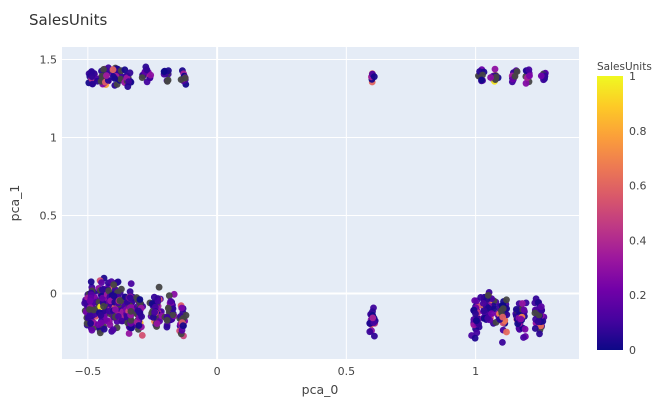 This screenshot has width=666, height=411. Describe the element at coordinates (49, 176) in the screenshot. I see `y-axis-ticks: 0 0.5 1 1.5` at that location.